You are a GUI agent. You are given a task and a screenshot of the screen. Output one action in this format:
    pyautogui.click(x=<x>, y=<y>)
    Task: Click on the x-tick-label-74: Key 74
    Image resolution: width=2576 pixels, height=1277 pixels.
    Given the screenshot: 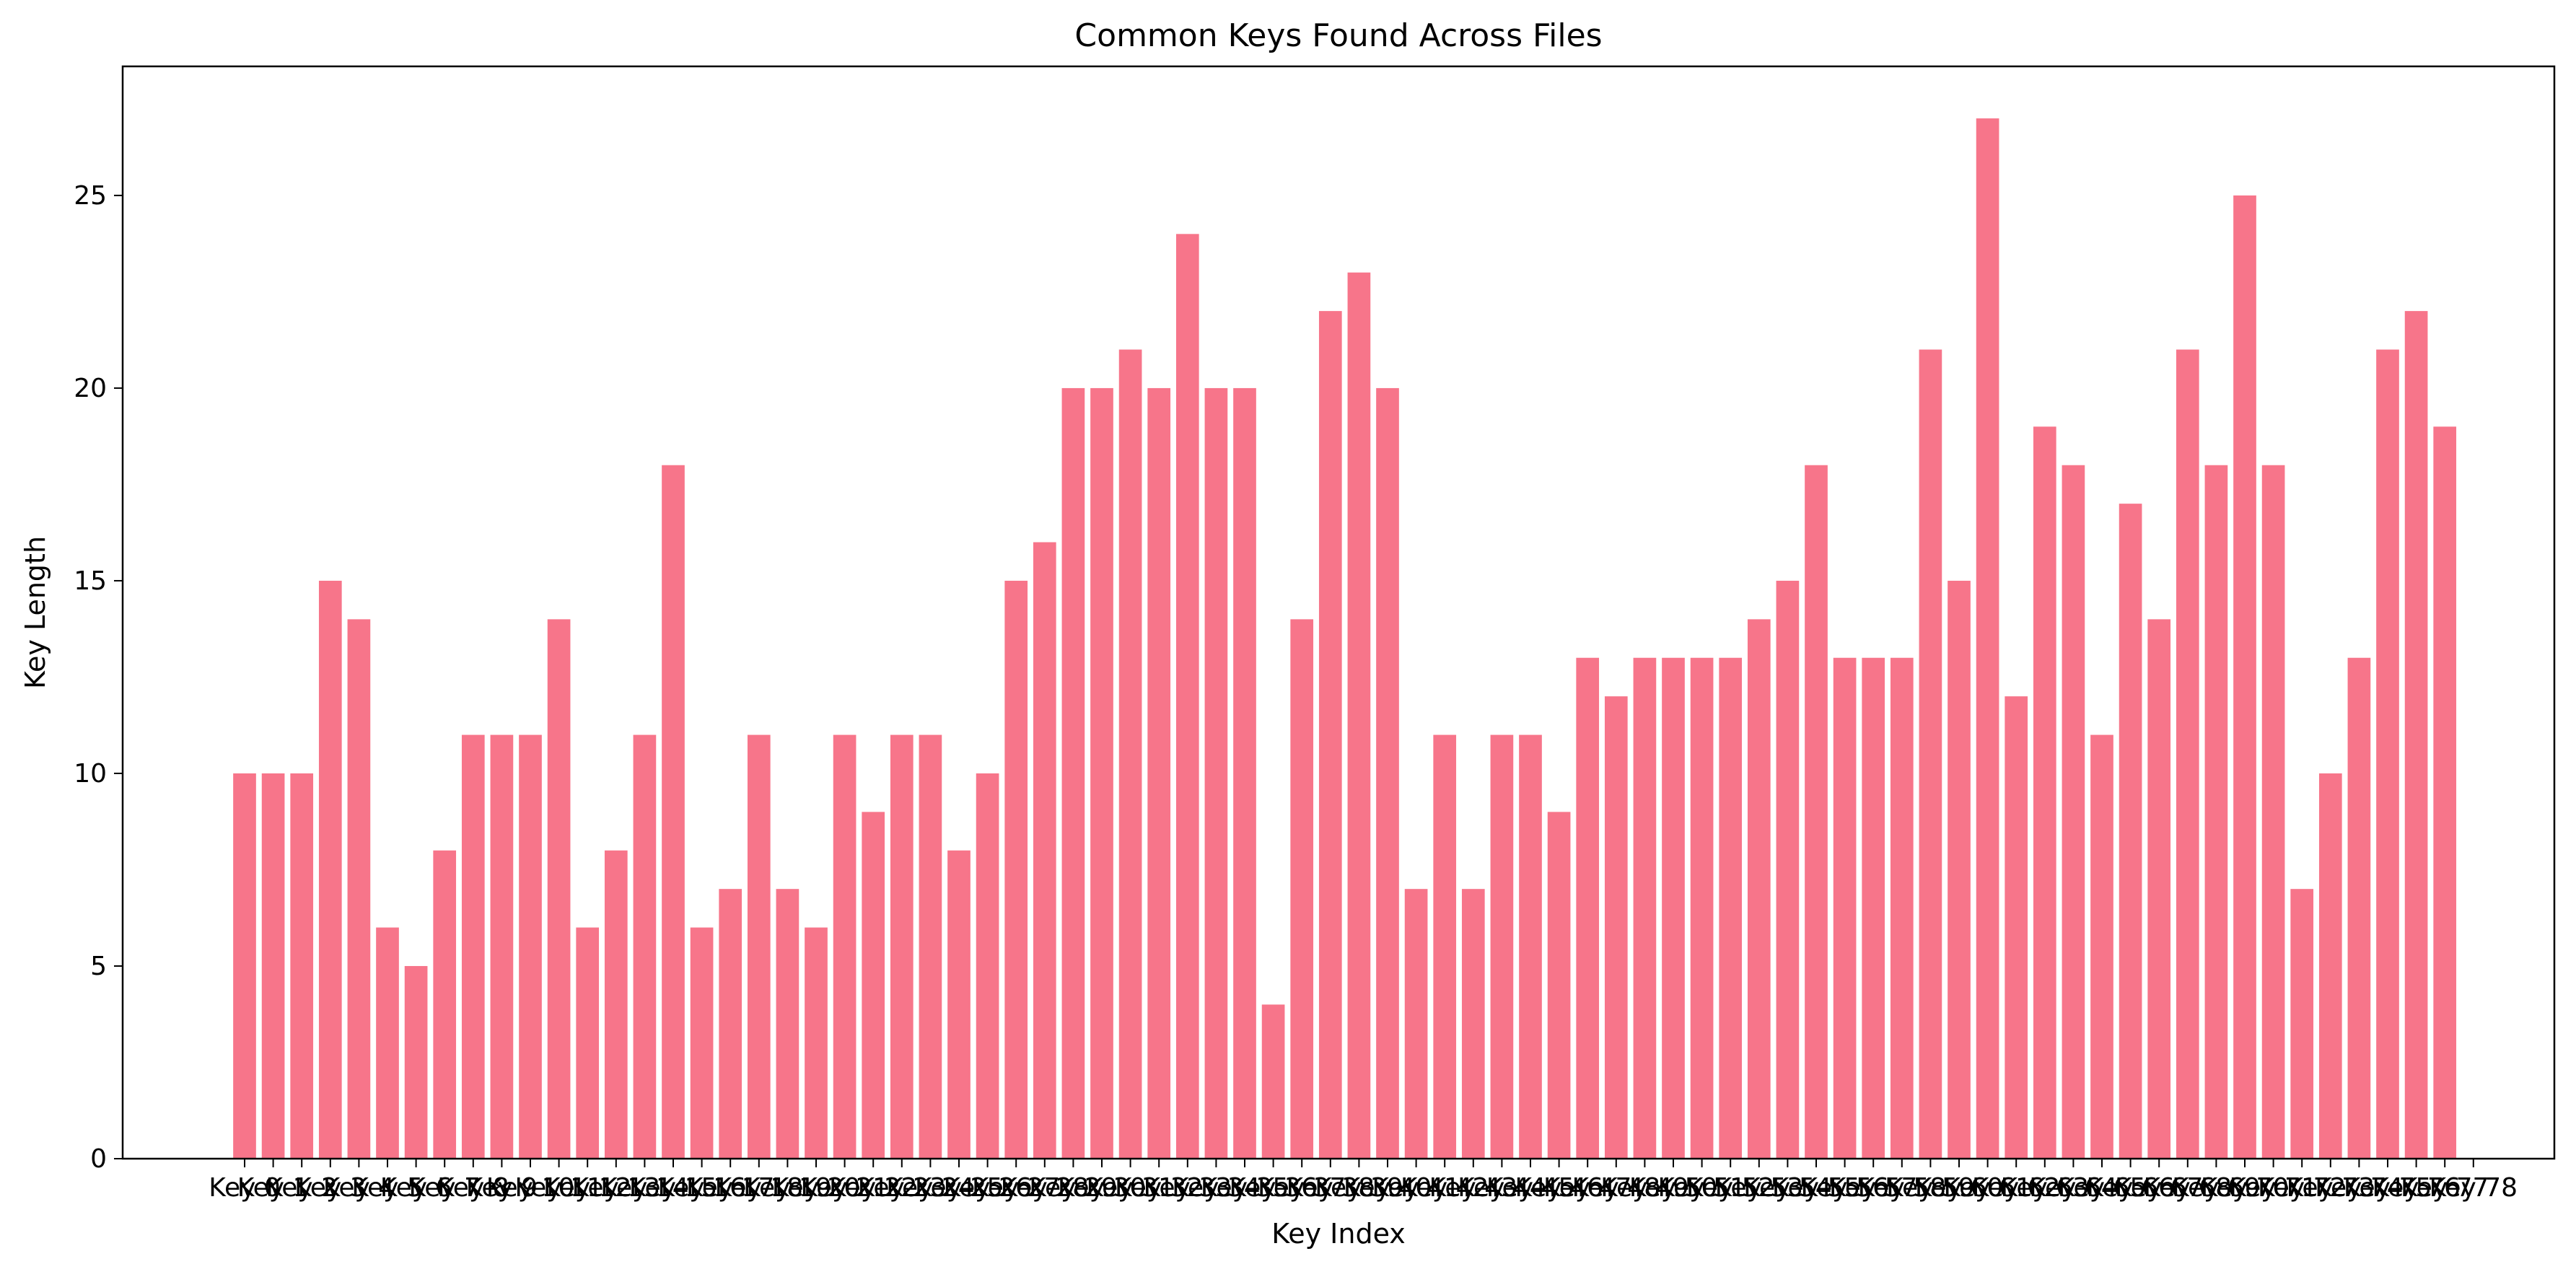 What is the action you would take?
    pyautogui.click(x=2359, y=1188)
    